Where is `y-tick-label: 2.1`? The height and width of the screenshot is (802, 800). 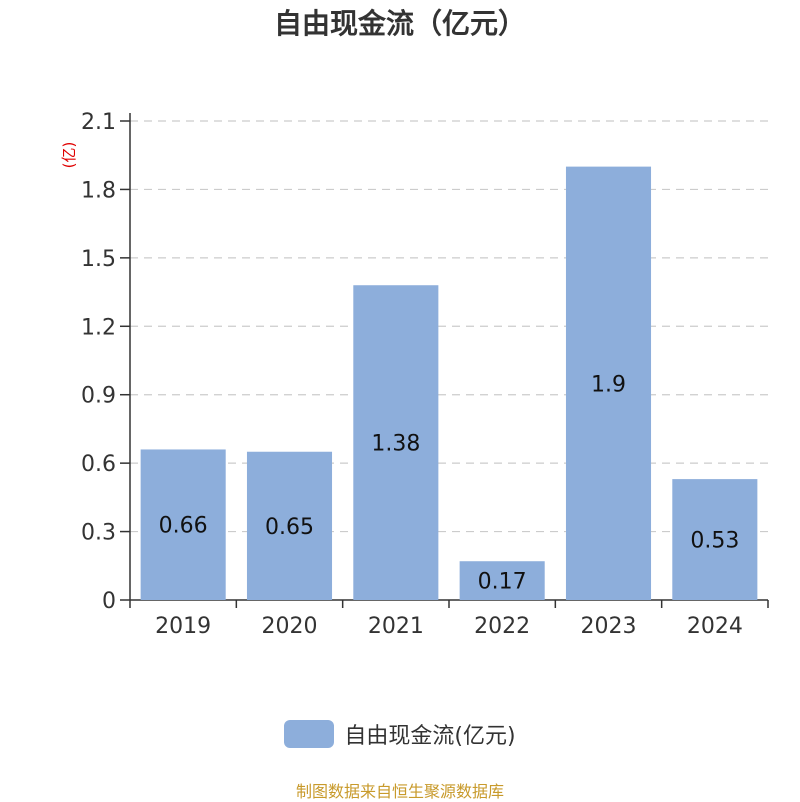
y-tick-label: 2.1 is located at coordinates (98, 122).